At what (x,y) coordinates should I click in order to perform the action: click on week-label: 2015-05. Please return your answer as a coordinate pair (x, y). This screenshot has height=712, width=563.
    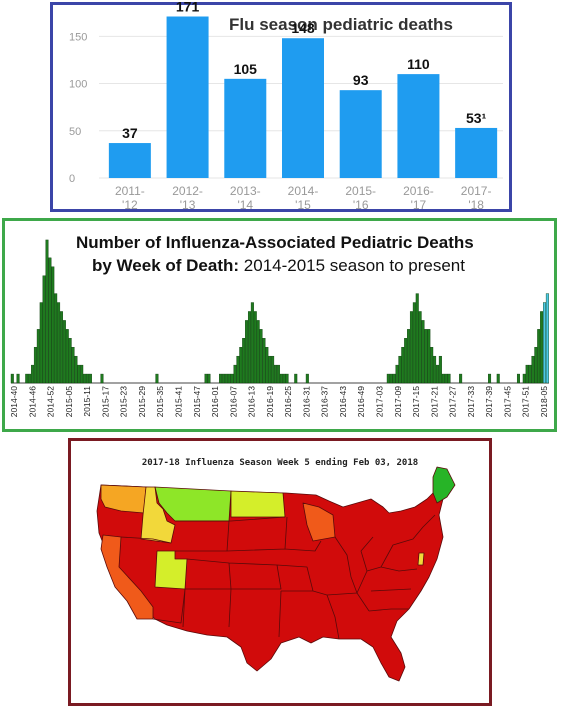
    Looking at the image, I should click on (69, 401).